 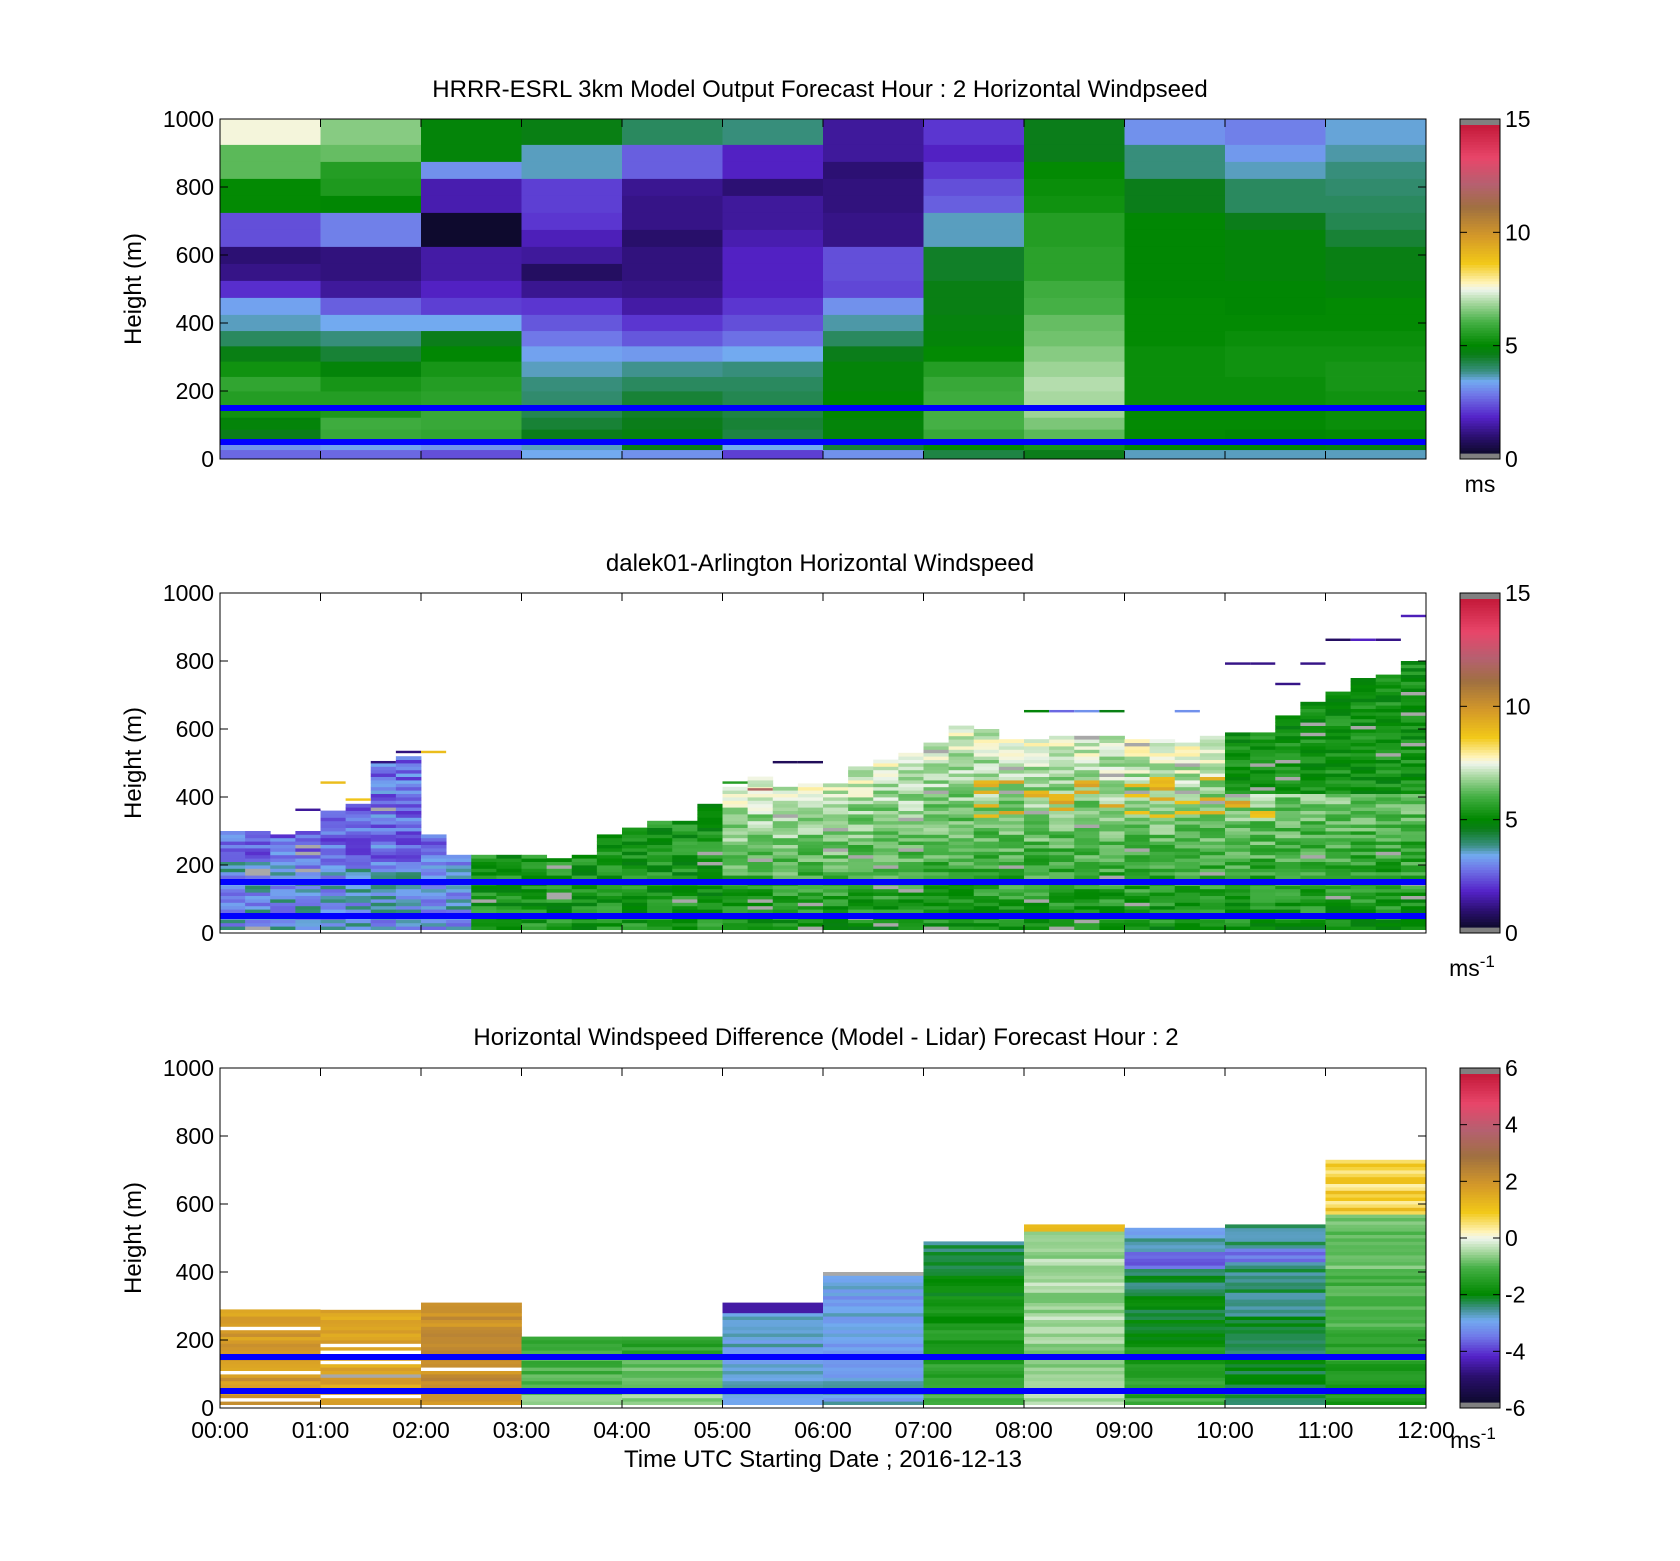 I want to click on colorbar-cap, so click(x=1480, y=1405).